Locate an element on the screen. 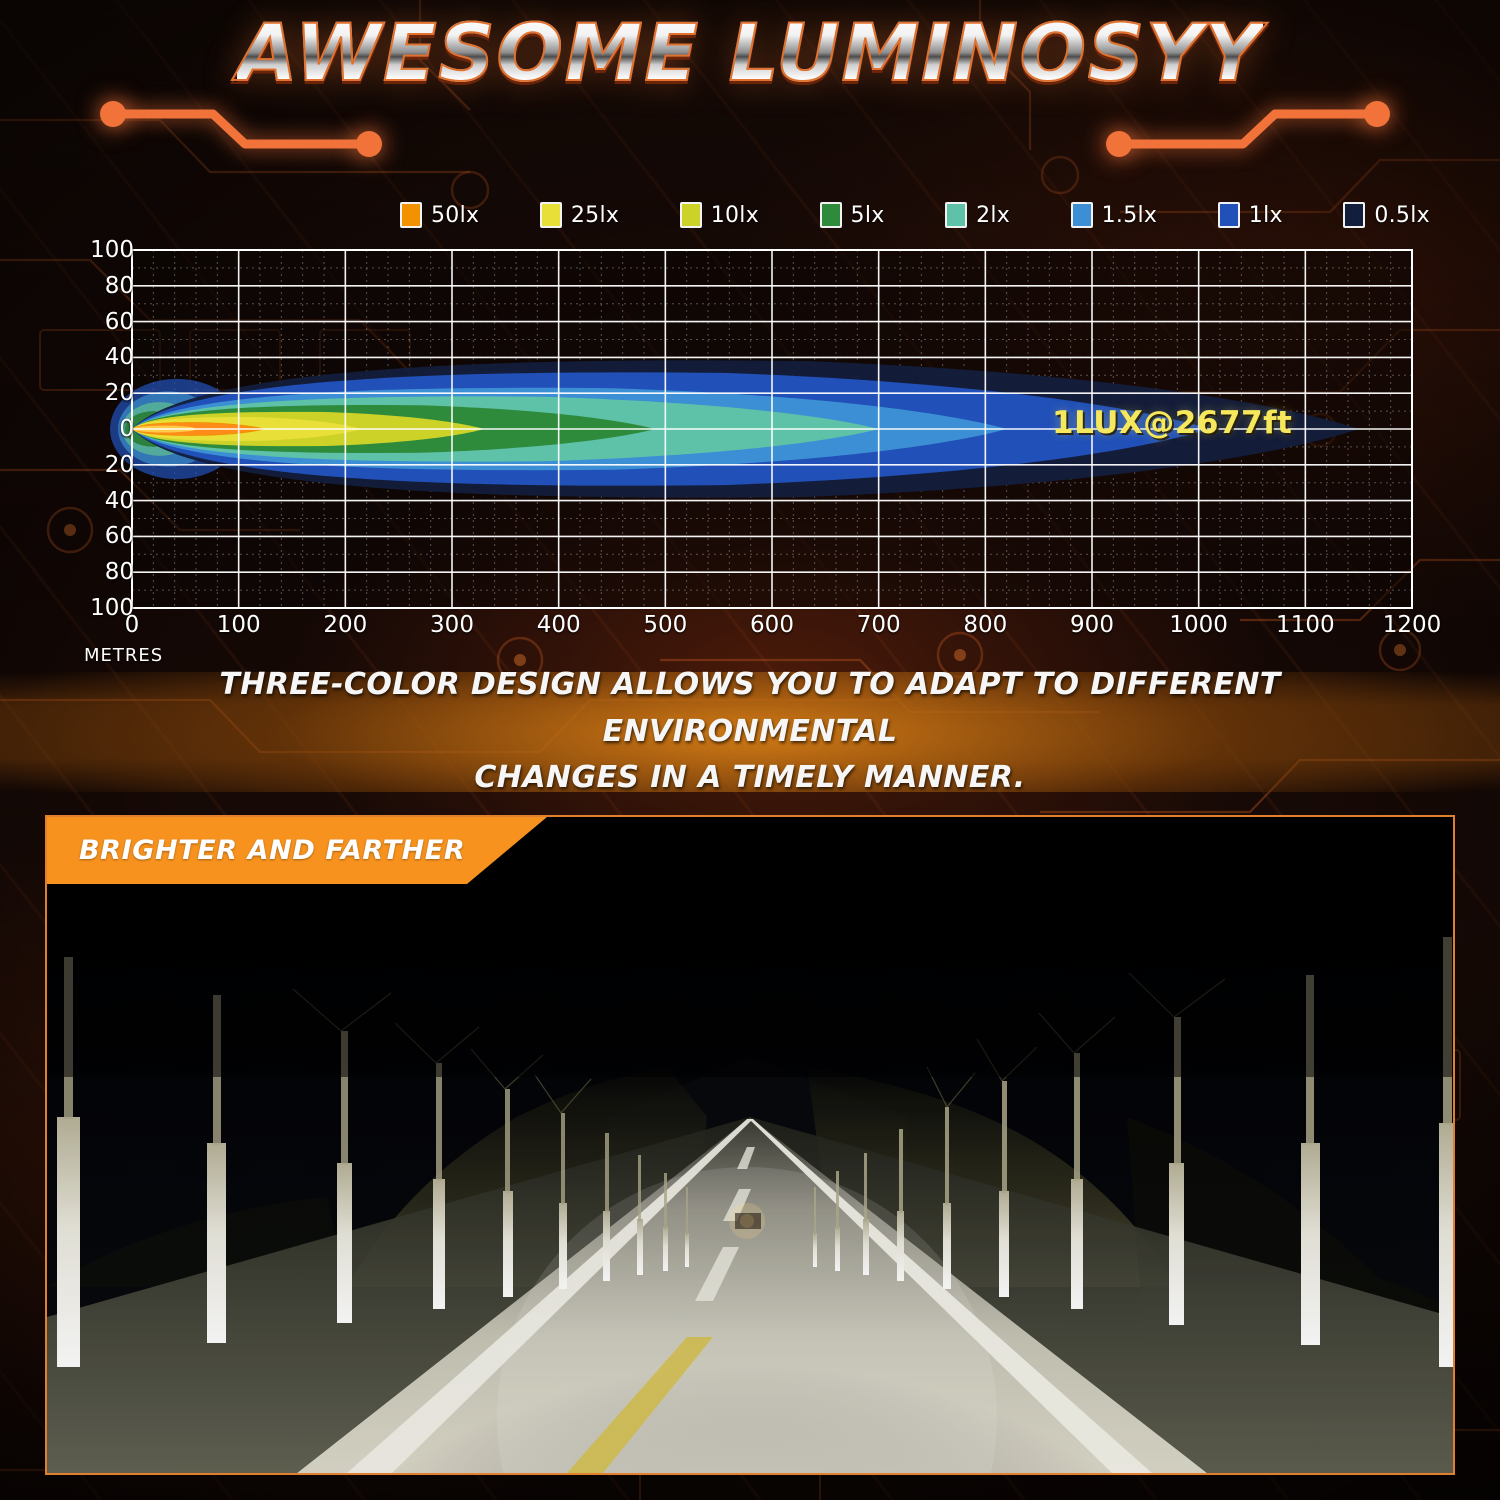 The height and width of the screenshot is (1500, 1500). chart-x-tick: 1200 is located at coordinates (1412, 625).